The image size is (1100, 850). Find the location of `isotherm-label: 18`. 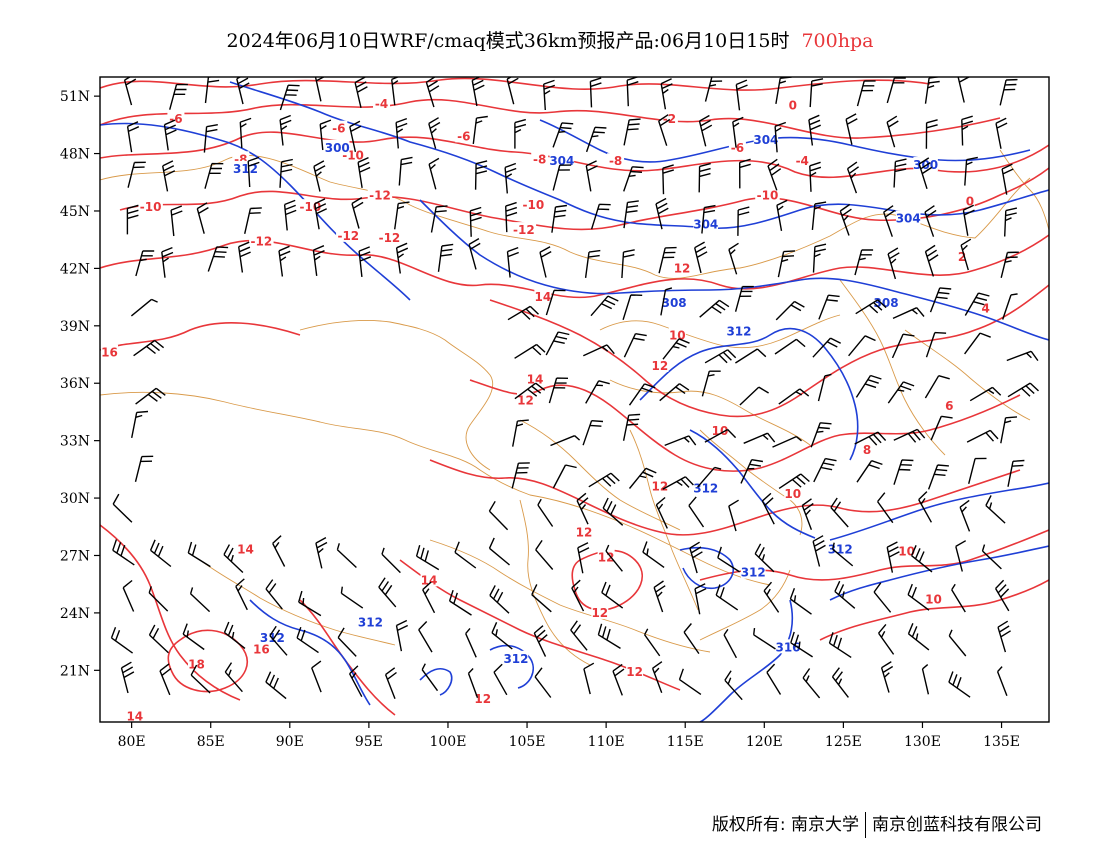

isotherm-label: 18 is located at coordinates (196, 665).